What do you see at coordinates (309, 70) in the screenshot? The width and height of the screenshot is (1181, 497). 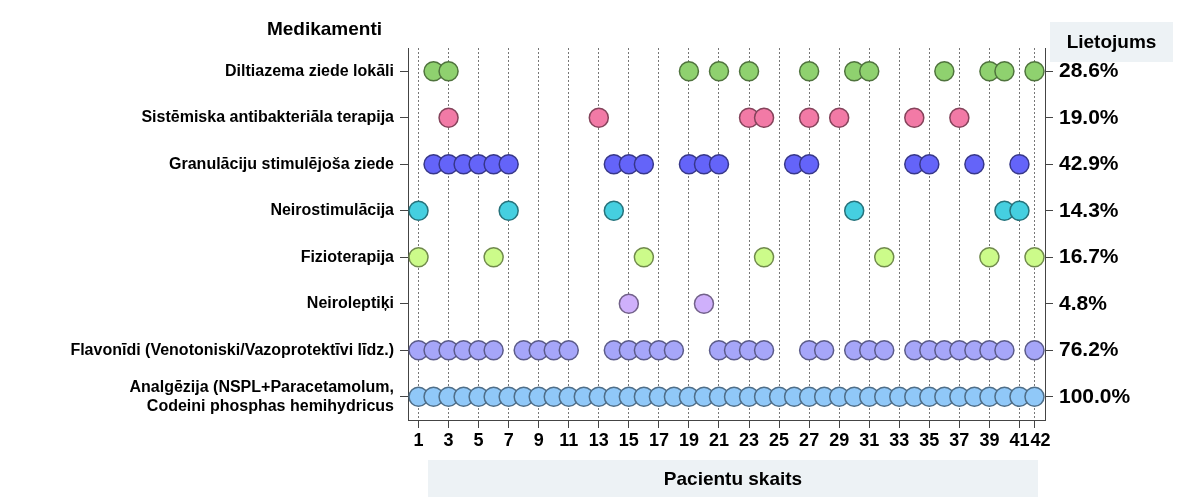 I see `y-tick-label: Diltiazema ziede lokāli` at bounding box center [309, 70].